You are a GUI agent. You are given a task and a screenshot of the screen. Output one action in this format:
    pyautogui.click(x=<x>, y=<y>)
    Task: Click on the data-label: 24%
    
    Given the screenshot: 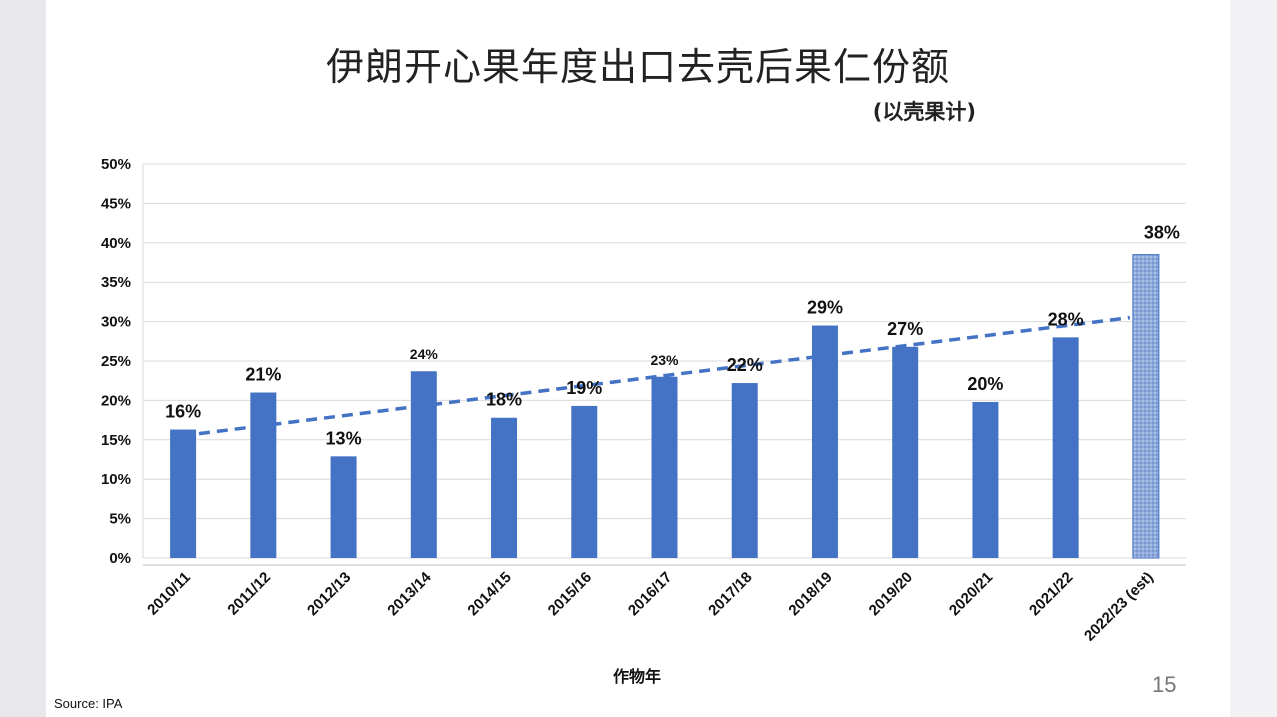 What is the action you would take?
    pyautogui.click(x=424, y=354)
    